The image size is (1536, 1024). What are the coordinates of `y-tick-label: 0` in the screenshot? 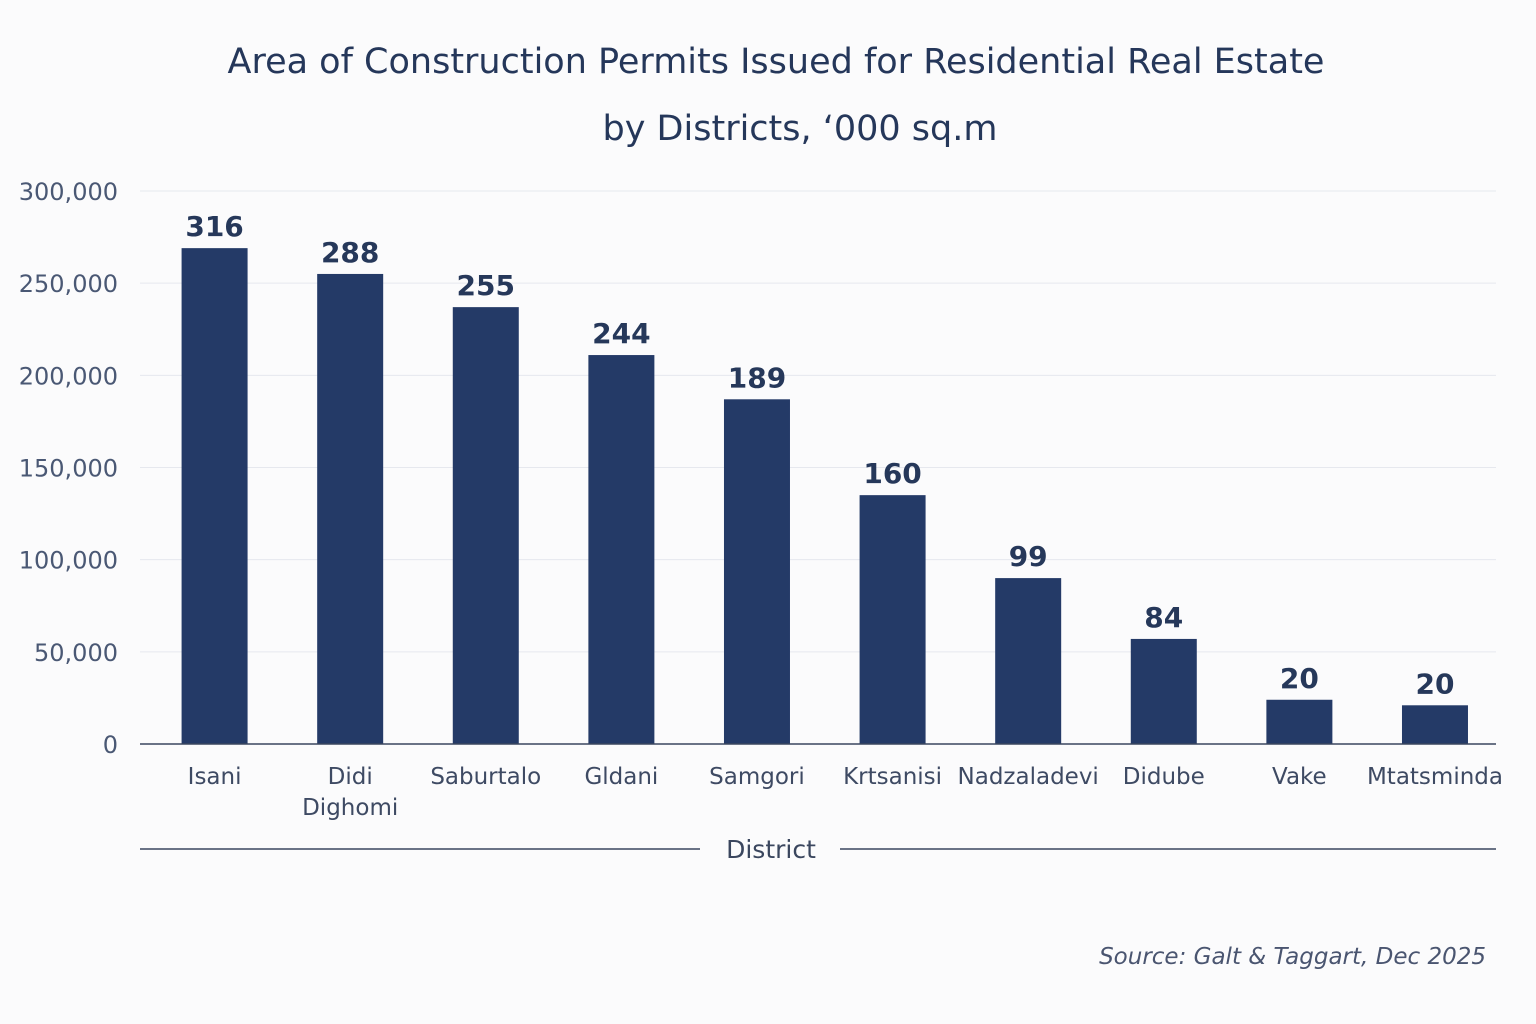 It's located at (110, 745).